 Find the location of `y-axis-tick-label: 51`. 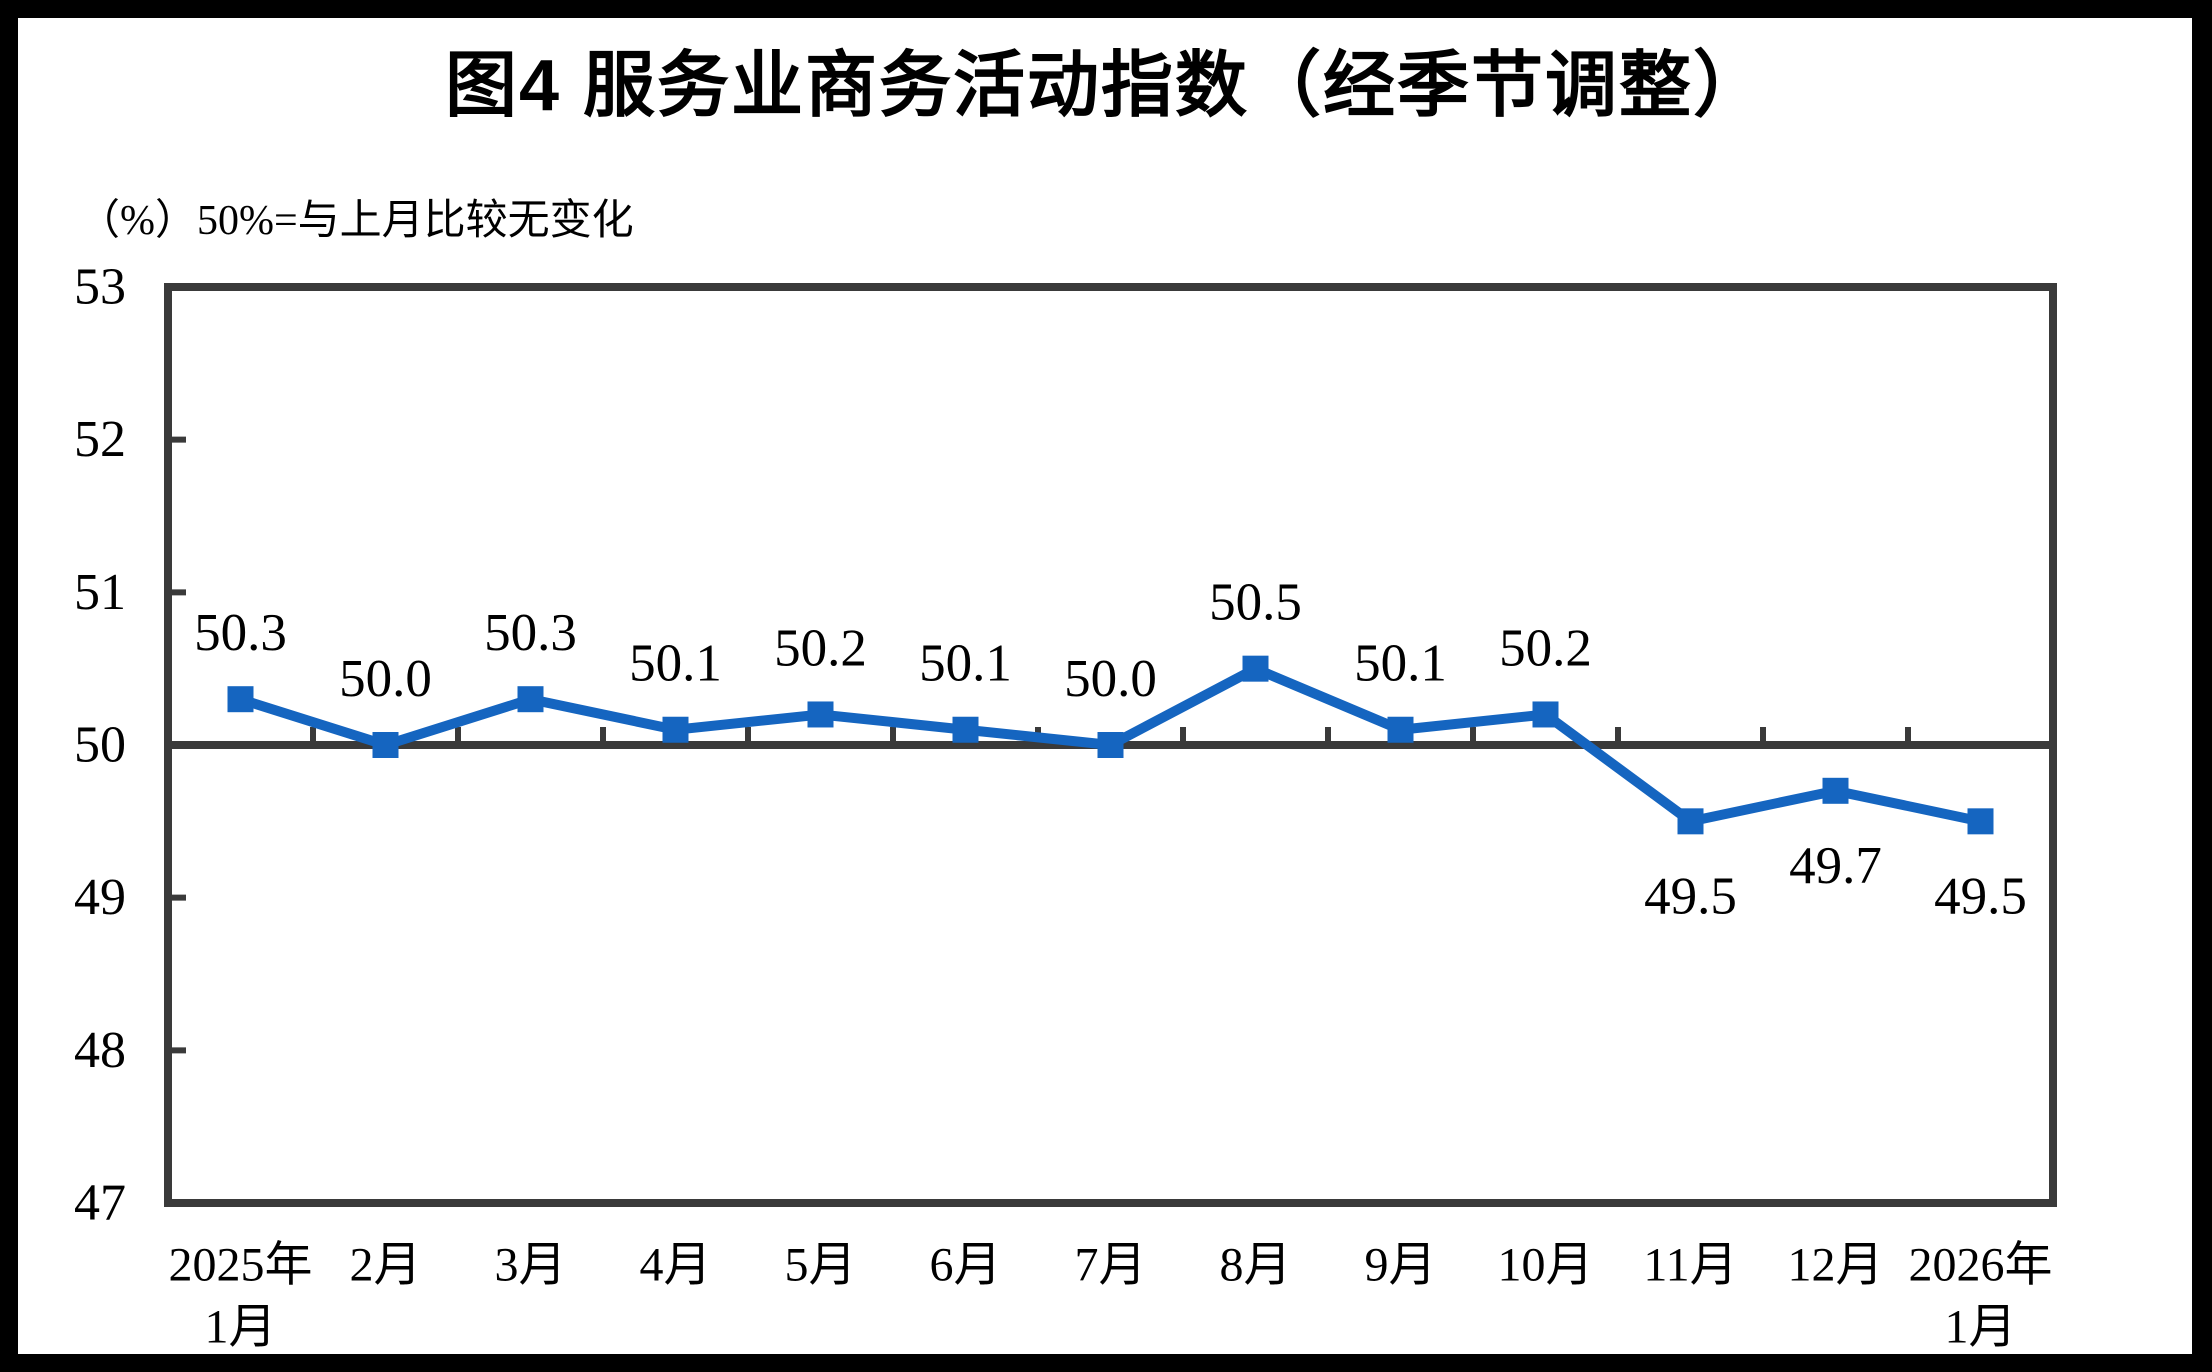

y-axis-tick-label: 51 is located at coordinates (100, 592).